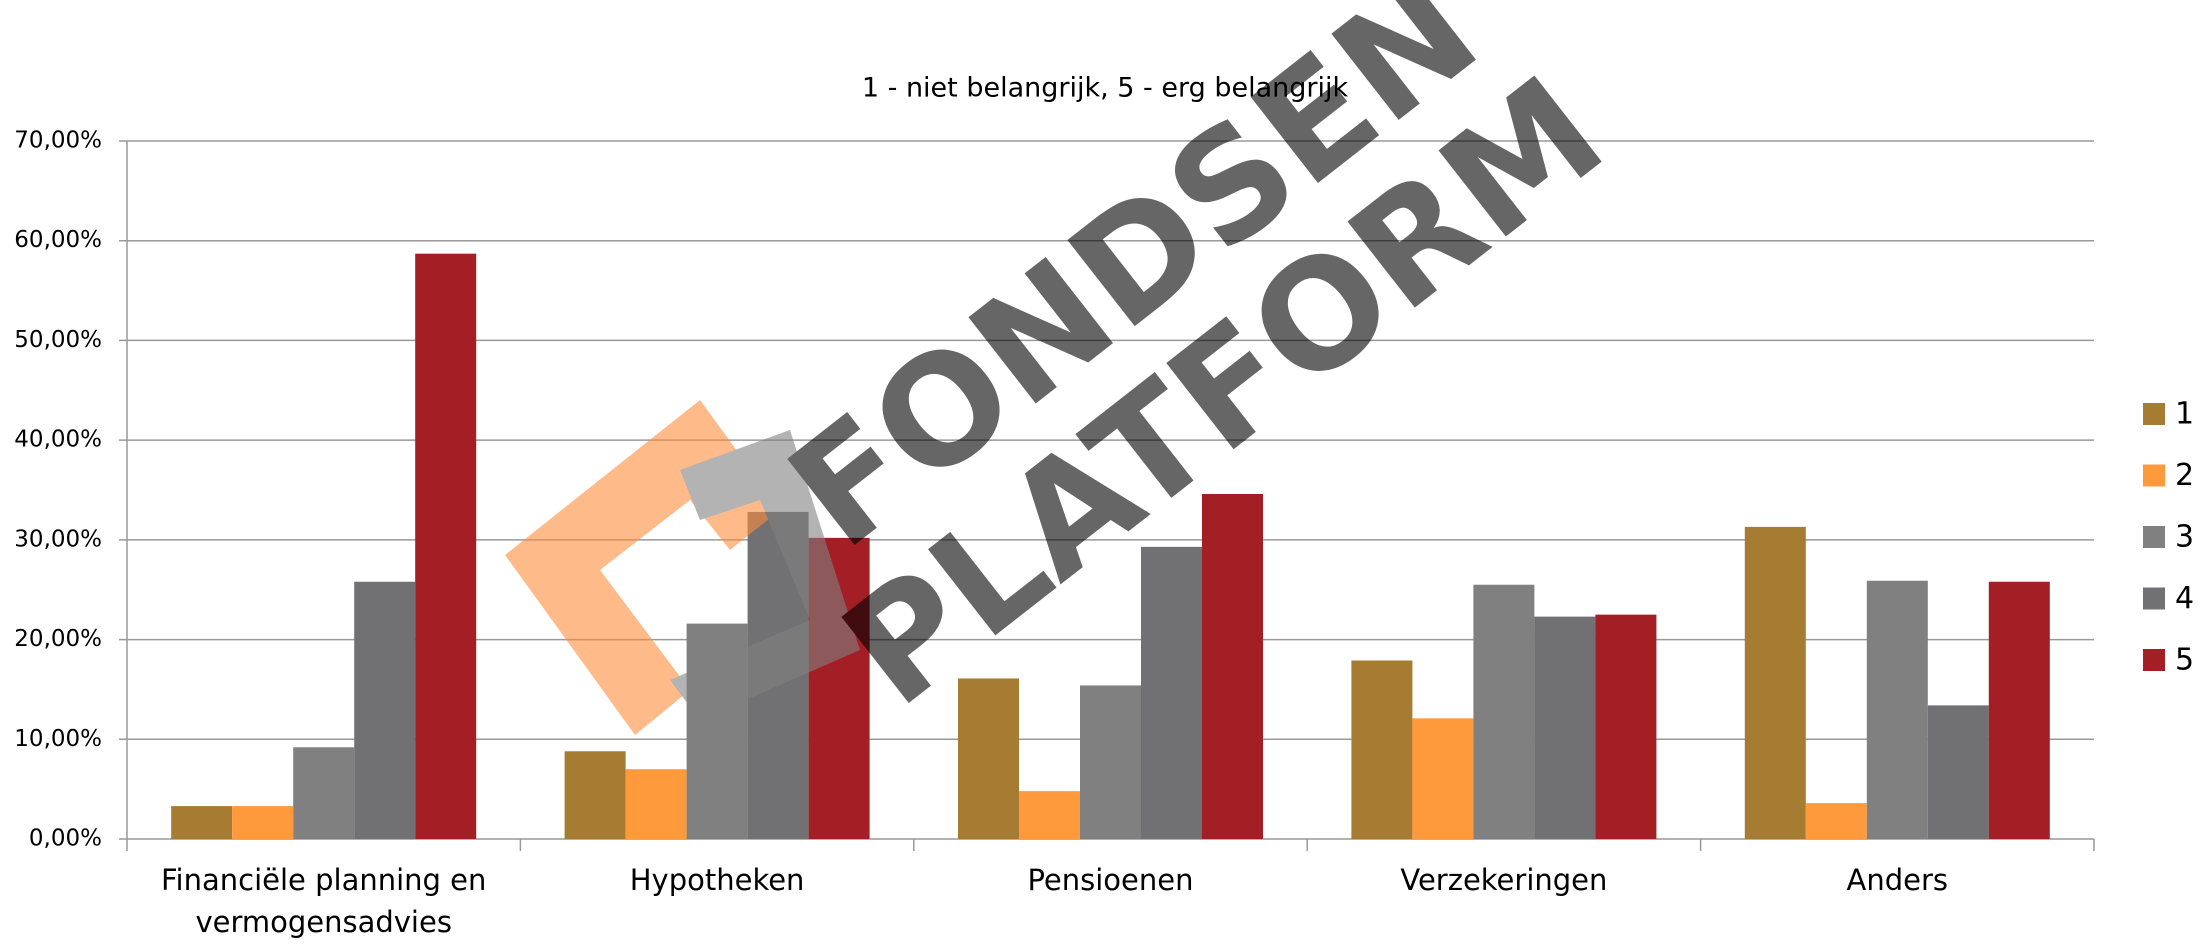 This screenshot has width=2203, height=944. Describe the element at coordinates (1504, 880) in the screenshot. I see `x-tick-label: Verzekeringen` at that location.